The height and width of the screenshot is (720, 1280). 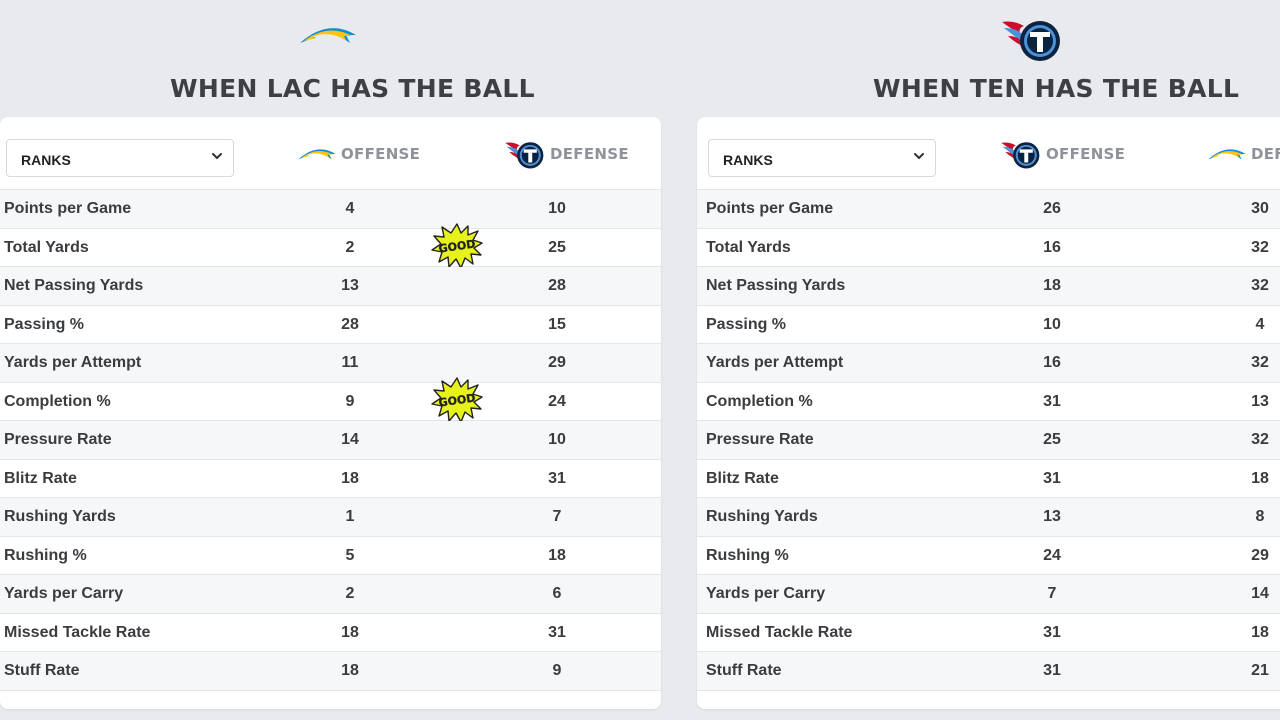 What do you see at coordinates (330, 632) in the screenshot?
I see `table-row: Missed Tackle Rate 18 31` at bounding box center [330, 632].